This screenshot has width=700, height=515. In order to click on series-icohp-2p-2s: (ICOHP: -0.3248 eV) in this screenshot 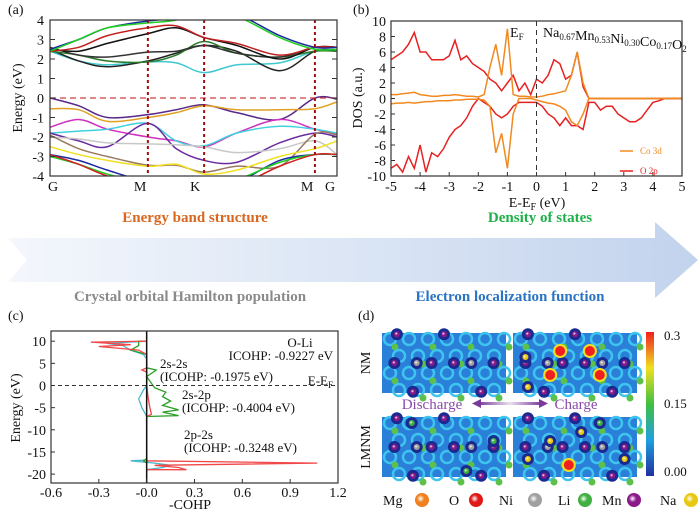, I will do `click(240, 447)`.